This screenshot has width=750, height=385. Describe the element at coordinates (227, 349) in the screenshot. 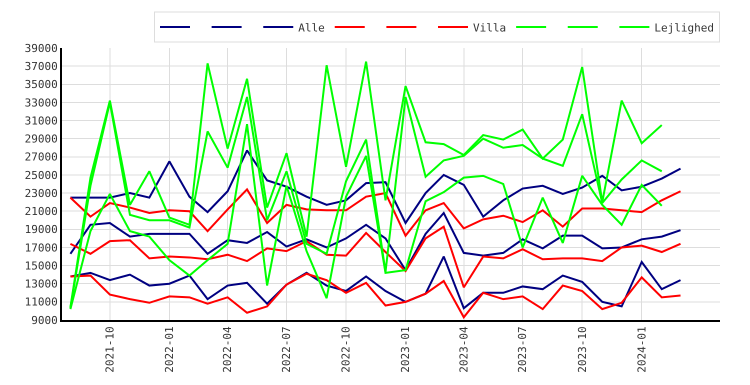

I see `x-tick-label: 2022-04` at that location.